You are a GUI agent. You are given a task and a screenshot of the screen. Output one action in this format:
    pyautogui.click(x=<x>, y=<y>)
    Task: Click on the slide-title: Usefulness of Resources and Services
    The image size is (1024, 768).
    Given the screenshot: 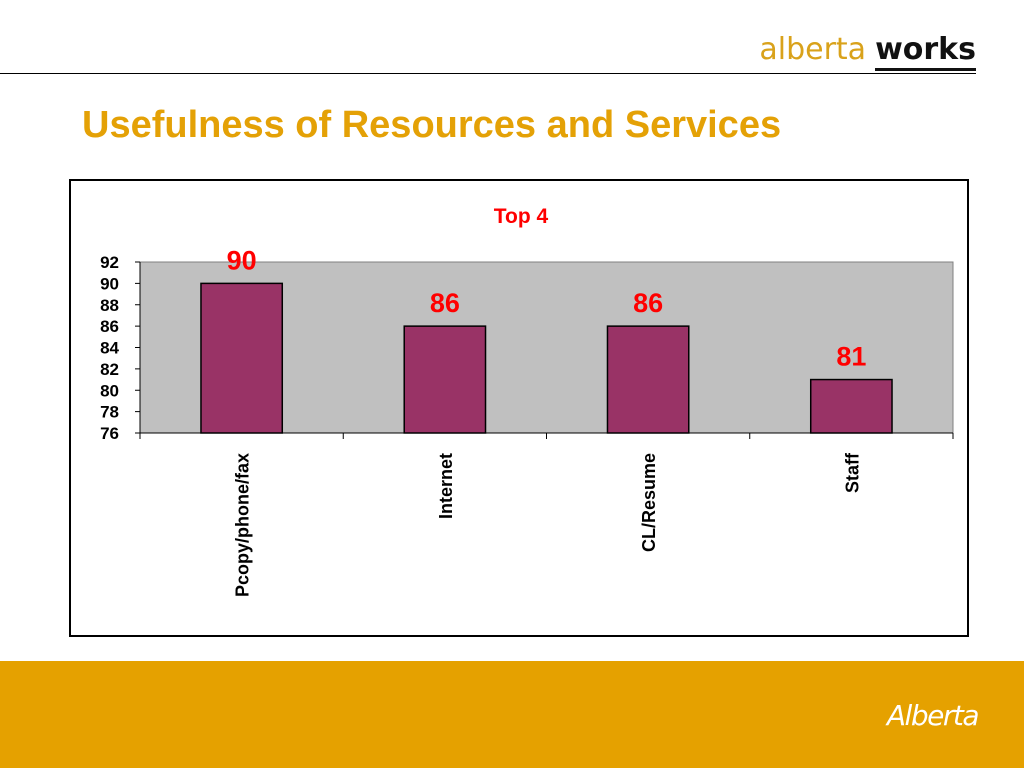 What is the action you would take?
    pyautogui.click(x=432, y=125)
    